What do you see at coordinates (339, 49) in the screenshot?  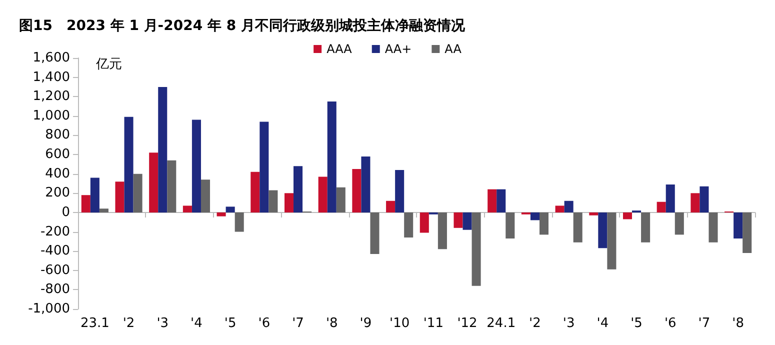 I see `legend-label: AAA` at bounding box center [339, 49].